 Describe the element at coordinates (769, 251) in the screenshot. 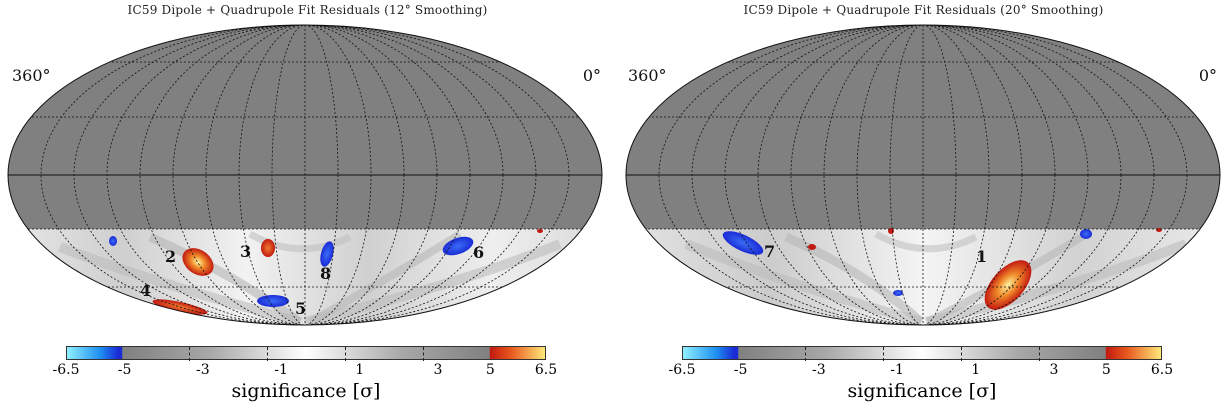

I see `region-label: 7` at that location.